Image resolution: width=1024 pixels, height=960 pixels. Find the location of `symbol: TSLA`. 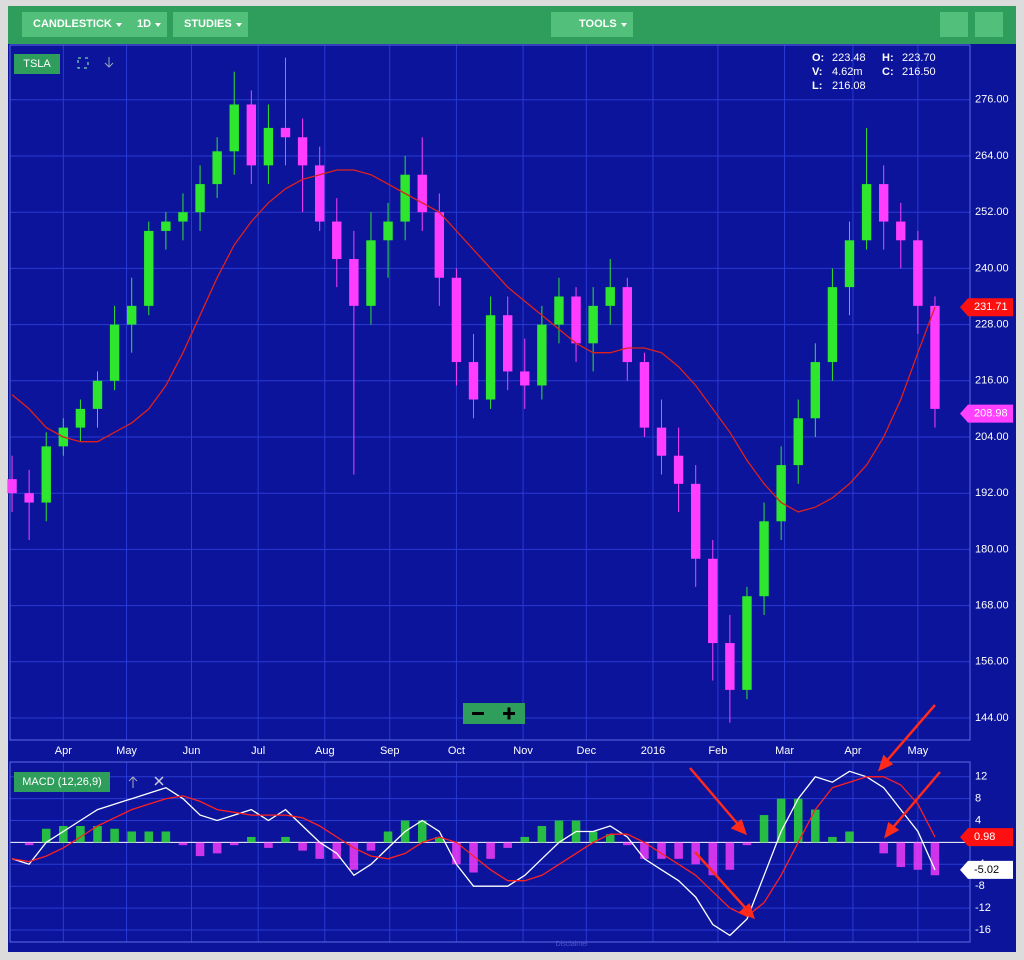

symbol: TSLA is located at coordinates (37, 64).